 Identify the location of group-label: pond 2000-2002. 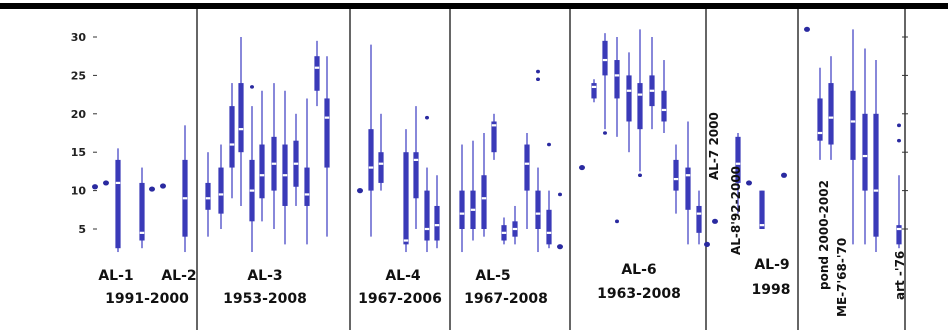
(824, 235).